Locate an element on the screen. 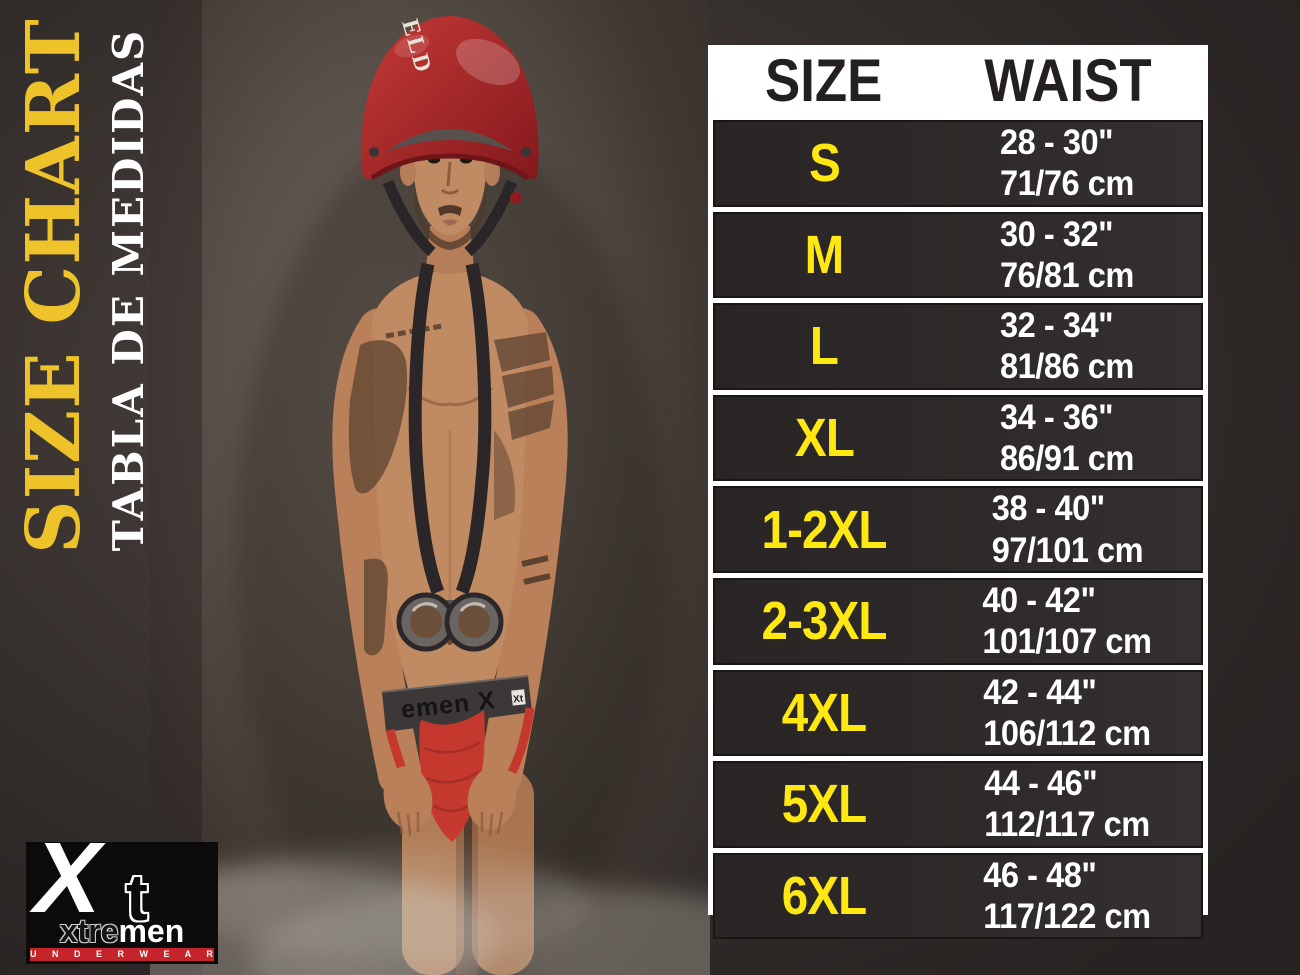 This screenshot has height=975, width=1300. beard is located at coordinates (450, 218).